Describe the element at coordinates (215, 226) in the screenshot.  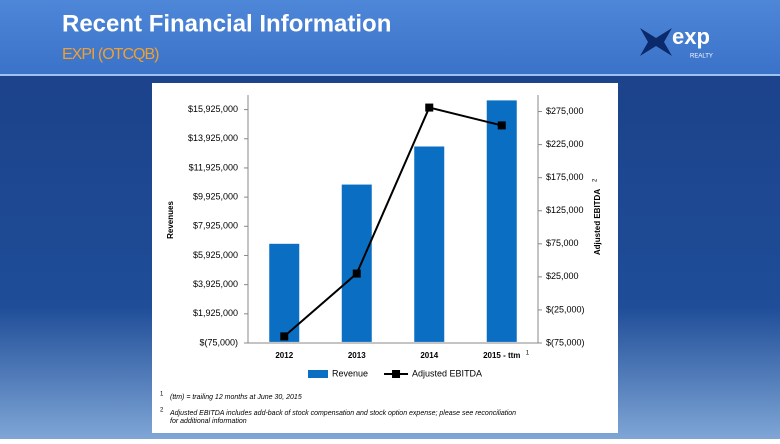
I see `y-tick-label: $7,925,000` at that location.